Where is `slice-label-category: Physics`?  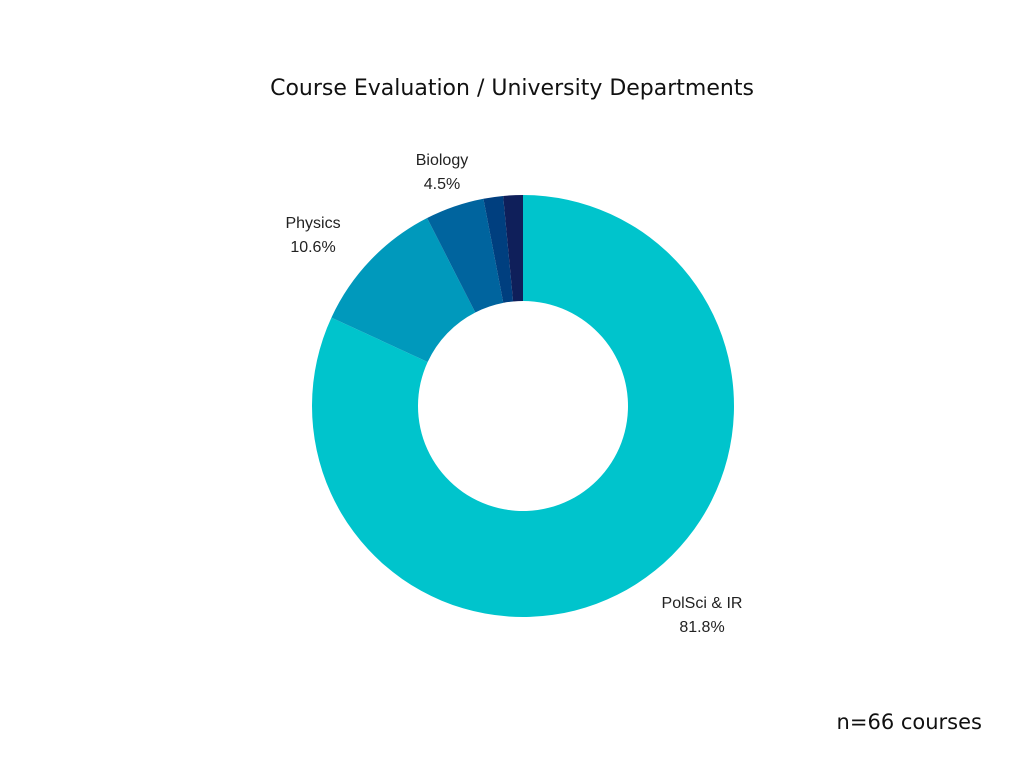
slice-label-category: Physics is located at coordinates (312, 223).